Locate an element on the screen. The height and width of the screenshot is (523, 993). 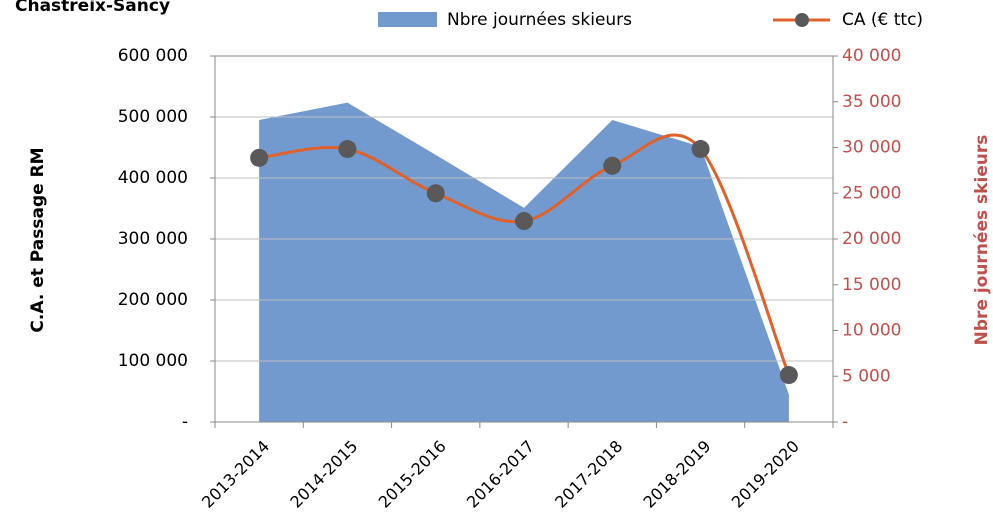
y2-tick-label: 15 000 is located at coordinates (871, 285).